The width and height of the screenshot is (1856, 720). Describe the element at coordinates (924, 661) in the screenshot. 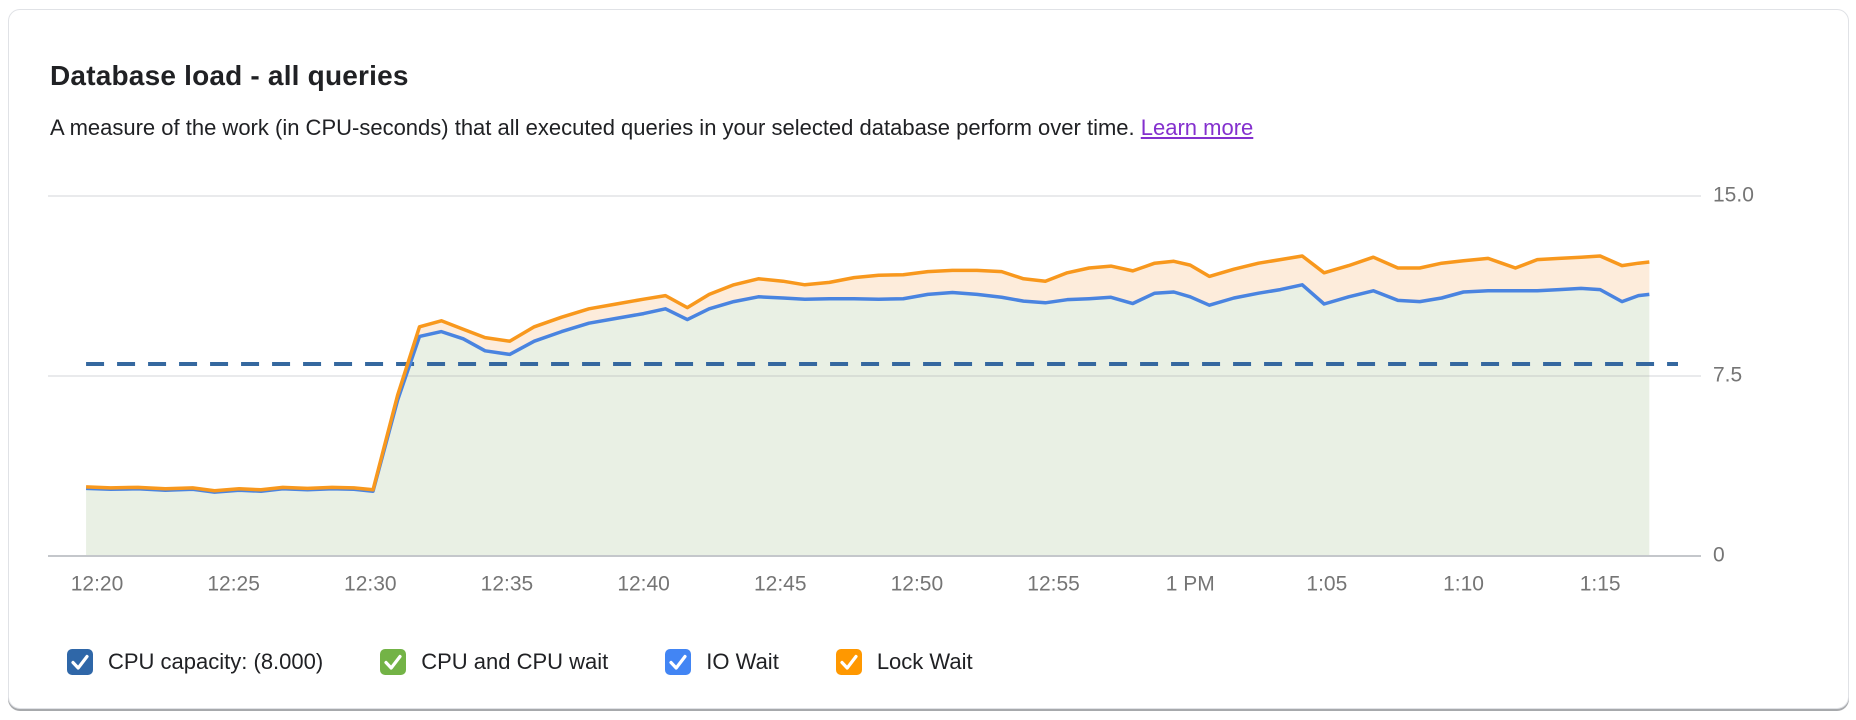

I see `legend-label: Lock Wait` at that location.